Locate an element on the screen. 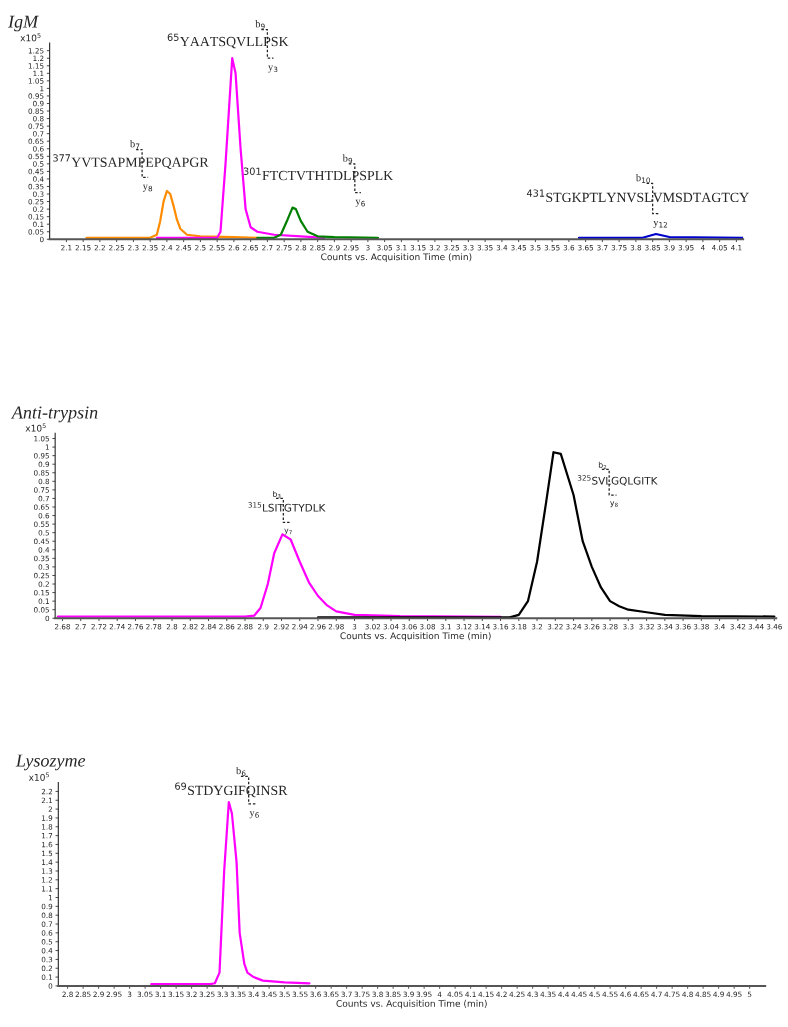 This screenshot has width=788, height=1027. annotation: $^{325}$SVLGQLGITK is located at coordinates (617, 480).